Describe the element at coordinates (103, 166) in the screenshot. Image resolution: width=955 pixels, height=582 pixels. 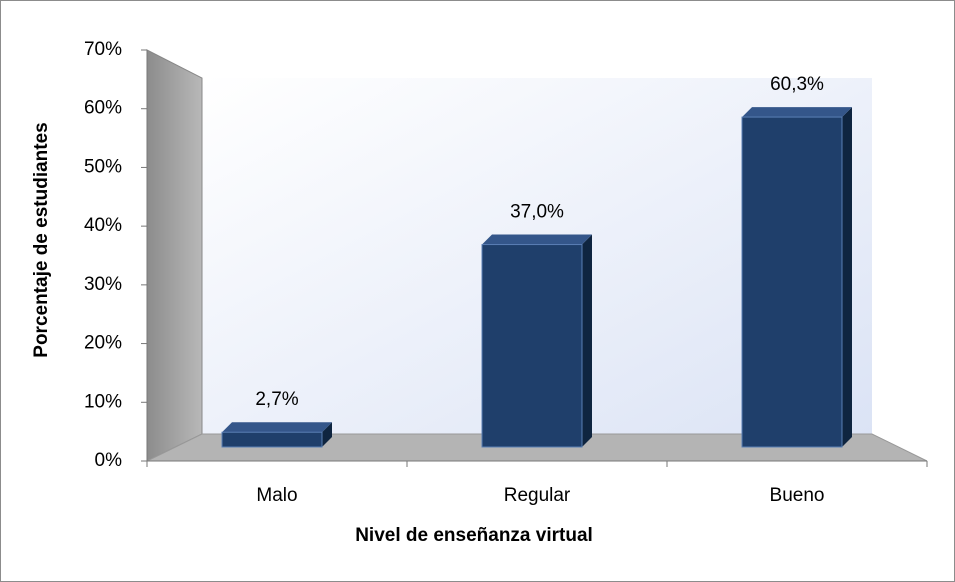
I see `y-tick-label: 50%` at that location.